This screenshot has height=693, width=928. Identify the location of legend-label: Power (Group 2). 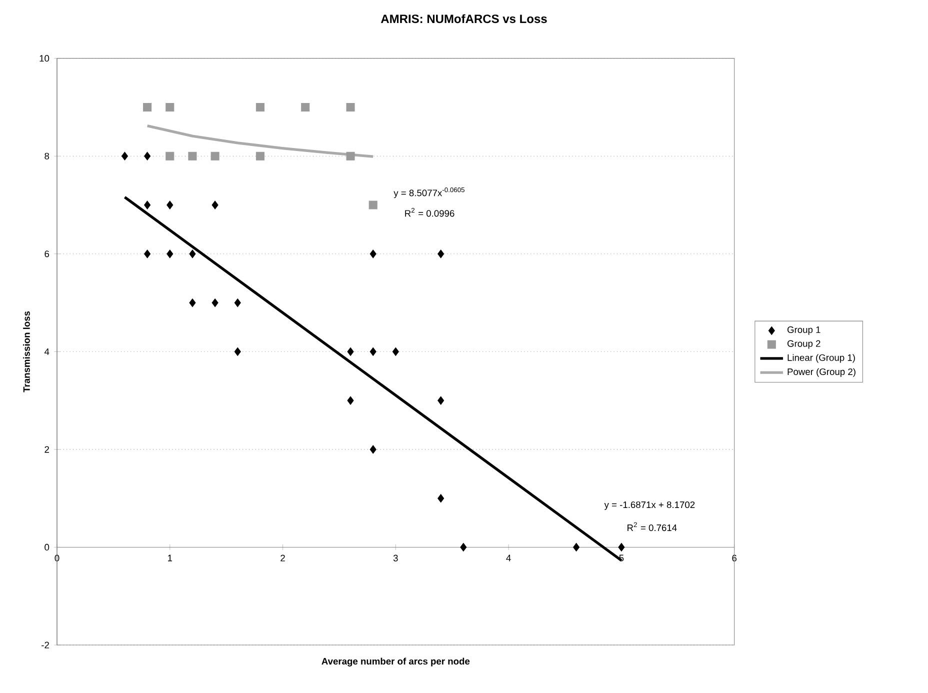
(822, 372).